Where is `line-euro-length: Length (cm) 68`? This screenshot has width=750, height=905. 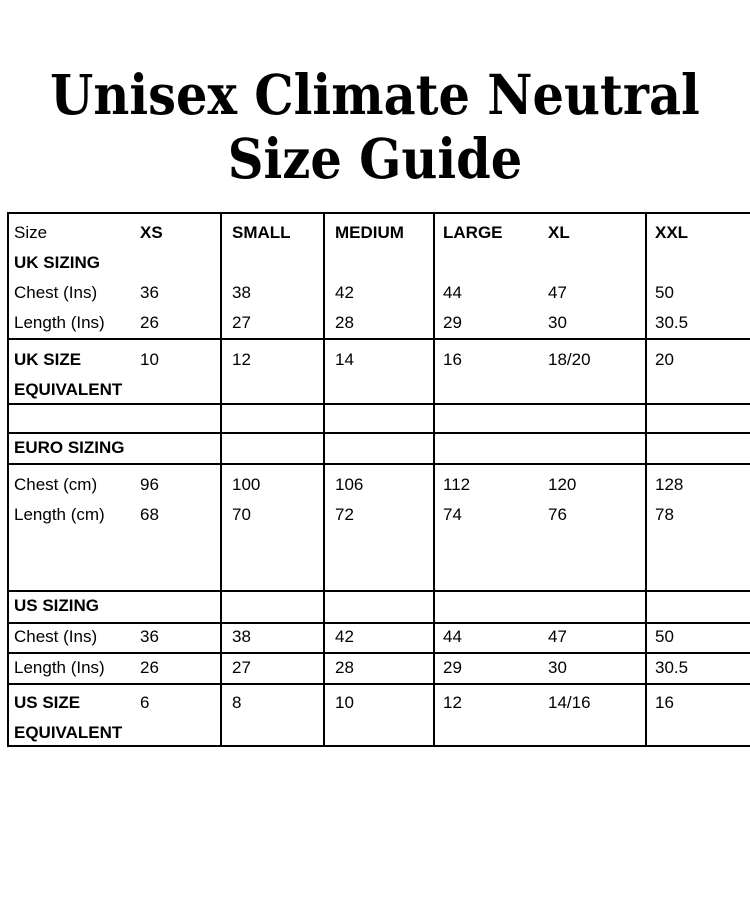
line-euro-length: Length (cm) 68 is located at coordinates (114, 515).